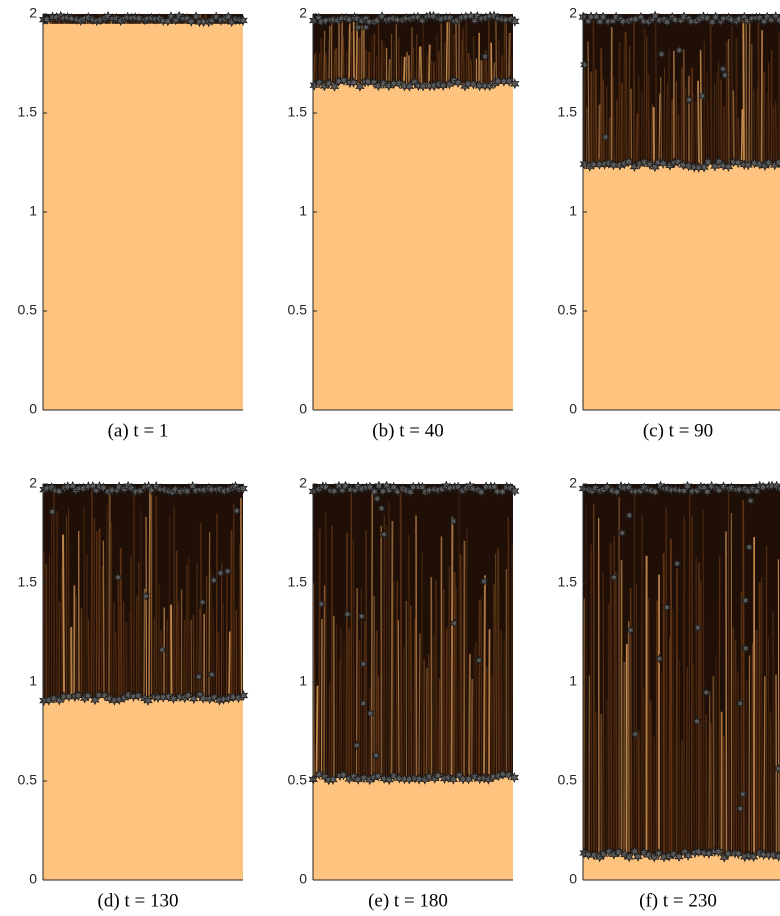 The width and height of the screenshot is (780, 916). I want to click on y-tick-label: 1.5, so click(298, 582).